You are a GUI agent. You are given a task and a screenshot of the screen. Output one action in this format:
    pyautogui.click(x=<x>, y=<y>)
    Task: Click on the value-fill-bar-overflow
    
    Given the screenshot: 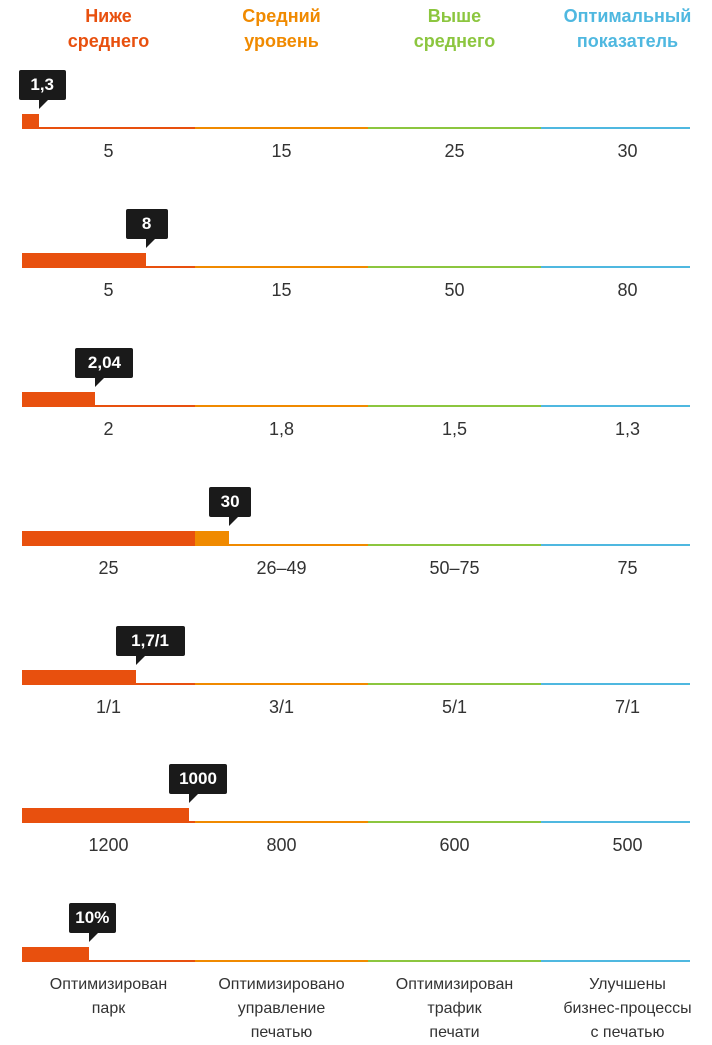 What is the action you would take?
    pyautogui.click(x=212, y=538)
    